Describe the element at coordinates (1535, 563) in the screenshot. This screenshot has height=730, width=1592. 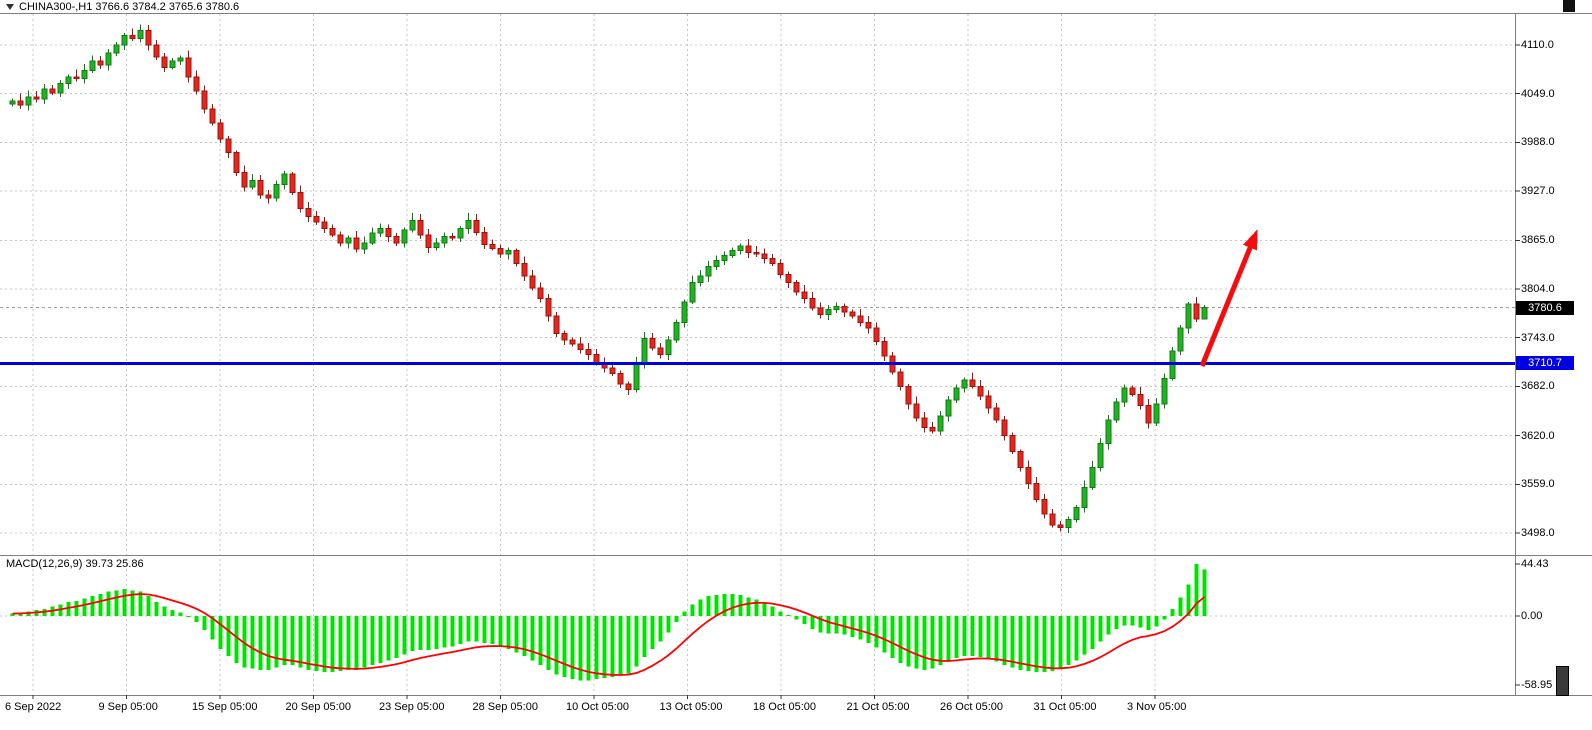
I see `macd-tick-label: 44.43` at that location.